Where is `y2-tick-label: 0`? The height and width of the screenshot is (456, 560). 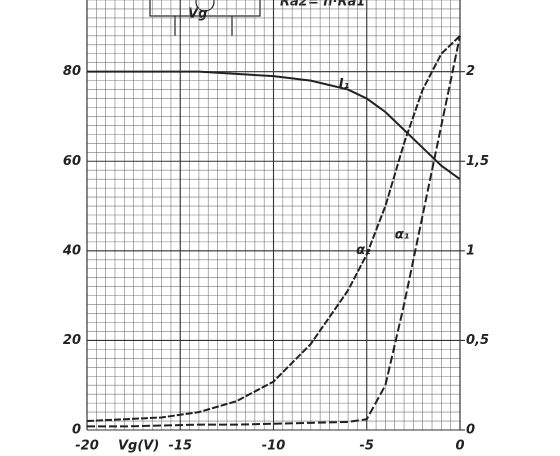 y2-tick-label: 0 is located at coordinates (470, 430).